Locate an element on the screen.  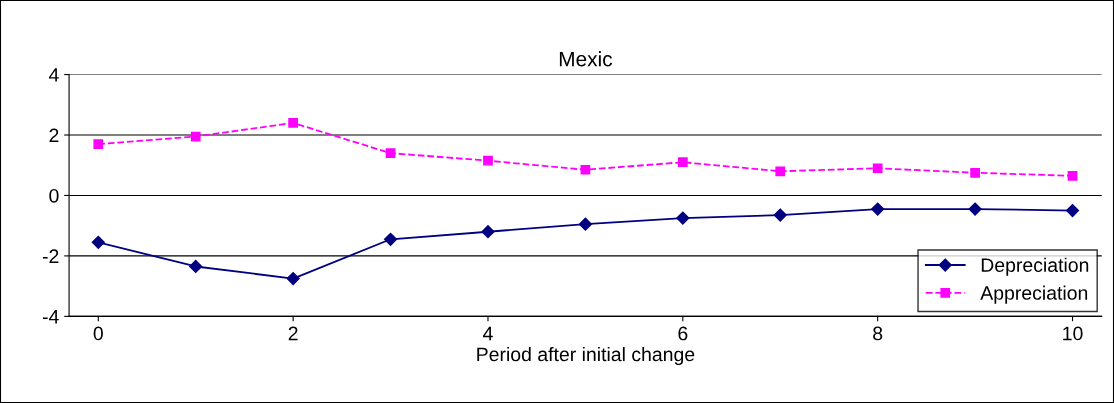
x-tick-label: 0 is located at coordinates (98, 333).